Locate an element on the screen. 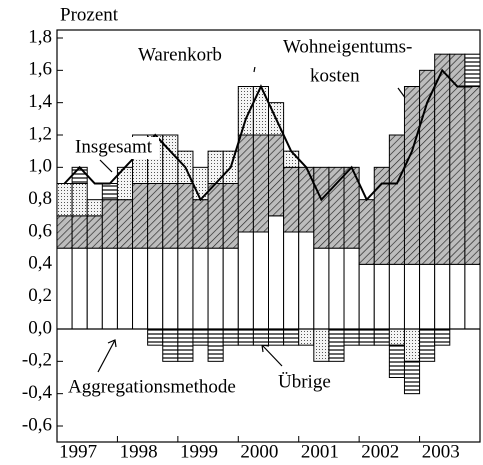  y-tick-label: 1,2 is located at coordinates (40, 133).